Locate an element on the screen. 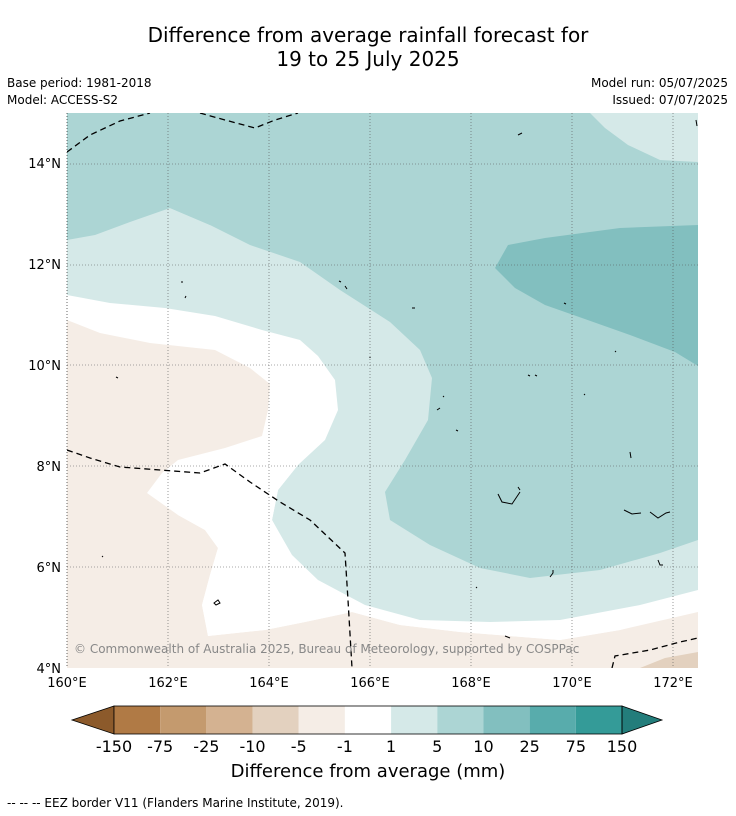  model-run: Model run: 05/07/2025 is located at coordinates (659, 83).